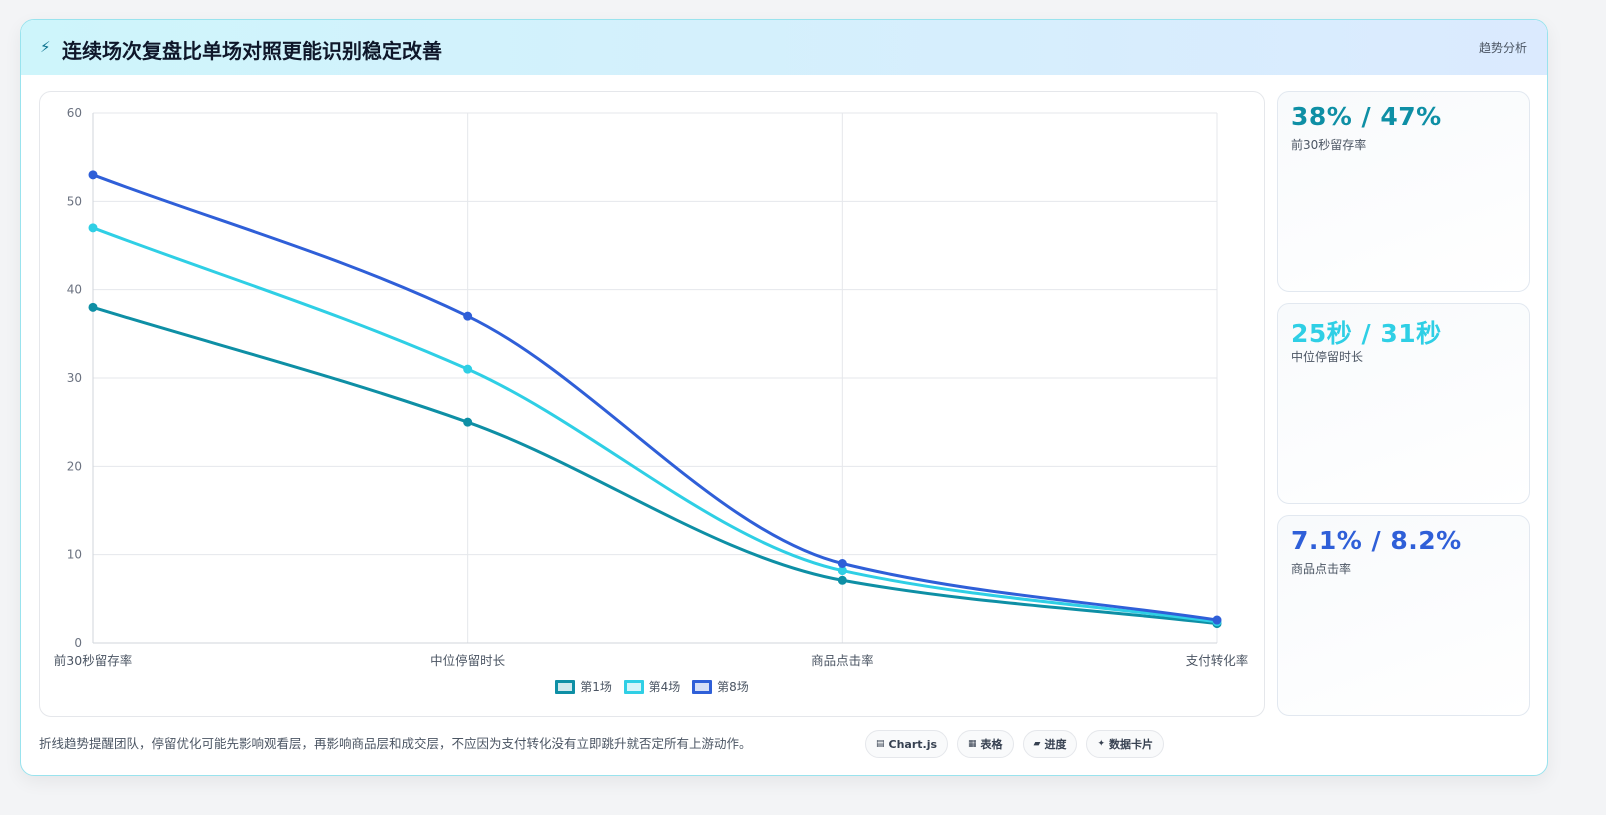 This screenshot has width=1606, height=815. I want to click on y-tick-label: 20, so click(74, 466).